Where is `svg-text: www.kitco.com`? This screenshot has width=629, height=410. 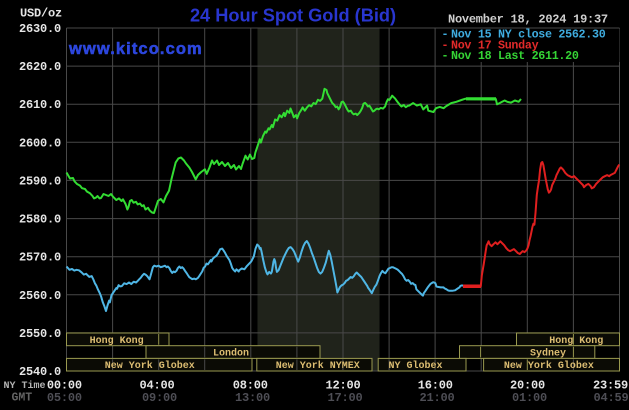 svg-text: www.kitco.com is located at coordinates (135, 49).